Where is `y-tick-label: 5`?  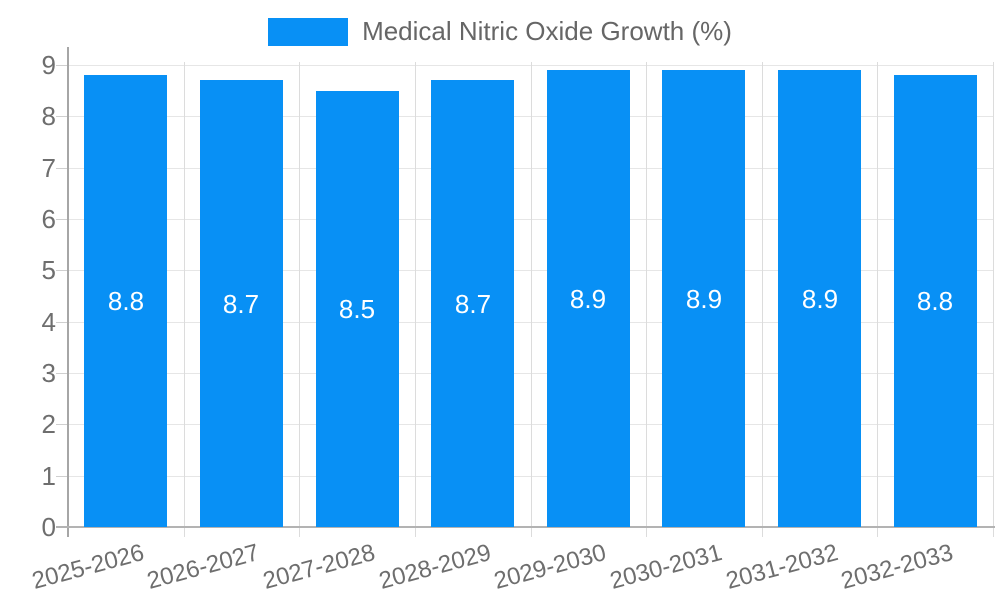 y-tick-label: 5 is located at coordinates (48, 270).